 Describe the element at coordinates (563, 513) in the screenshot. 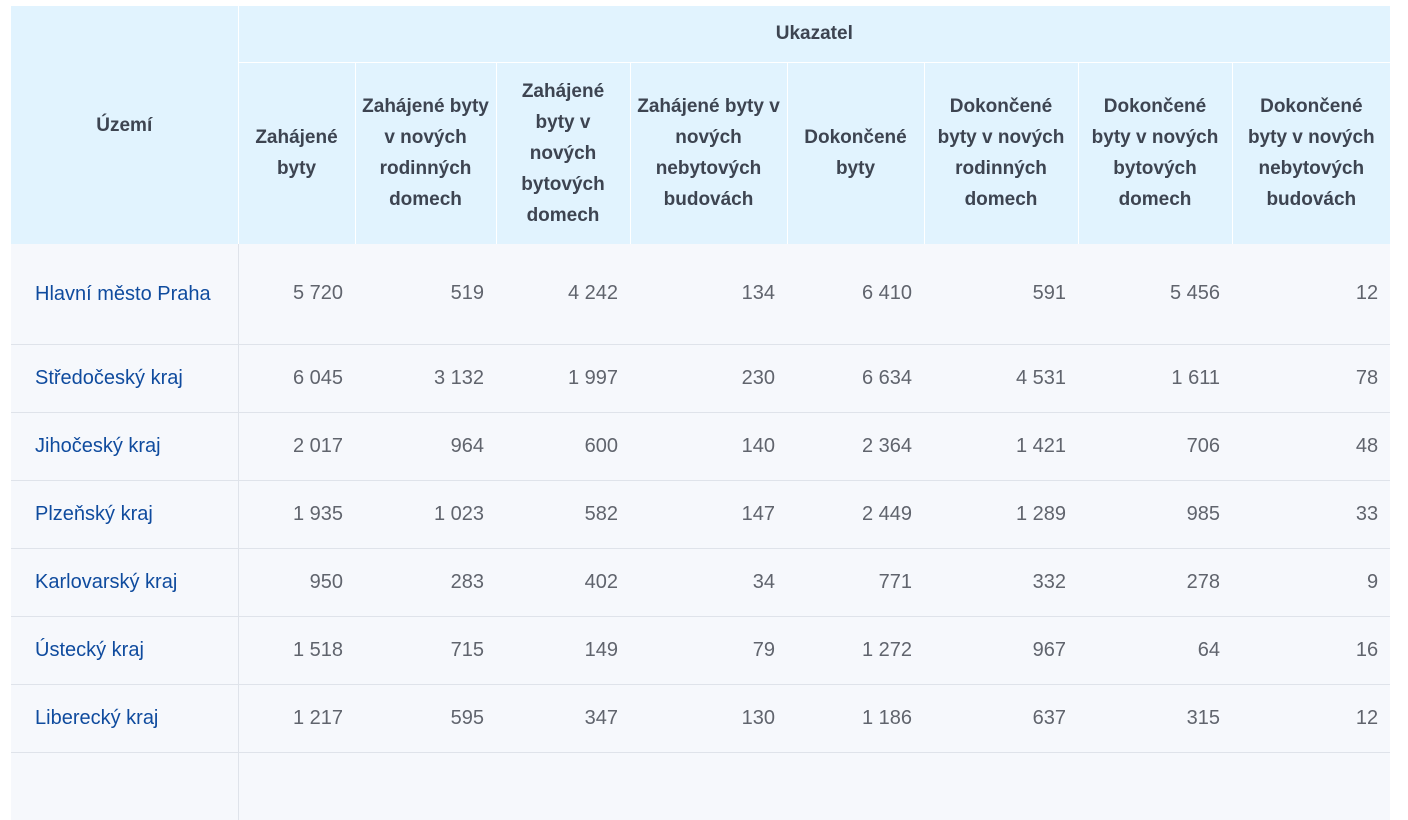

I see `value-cell: 582` at that location.